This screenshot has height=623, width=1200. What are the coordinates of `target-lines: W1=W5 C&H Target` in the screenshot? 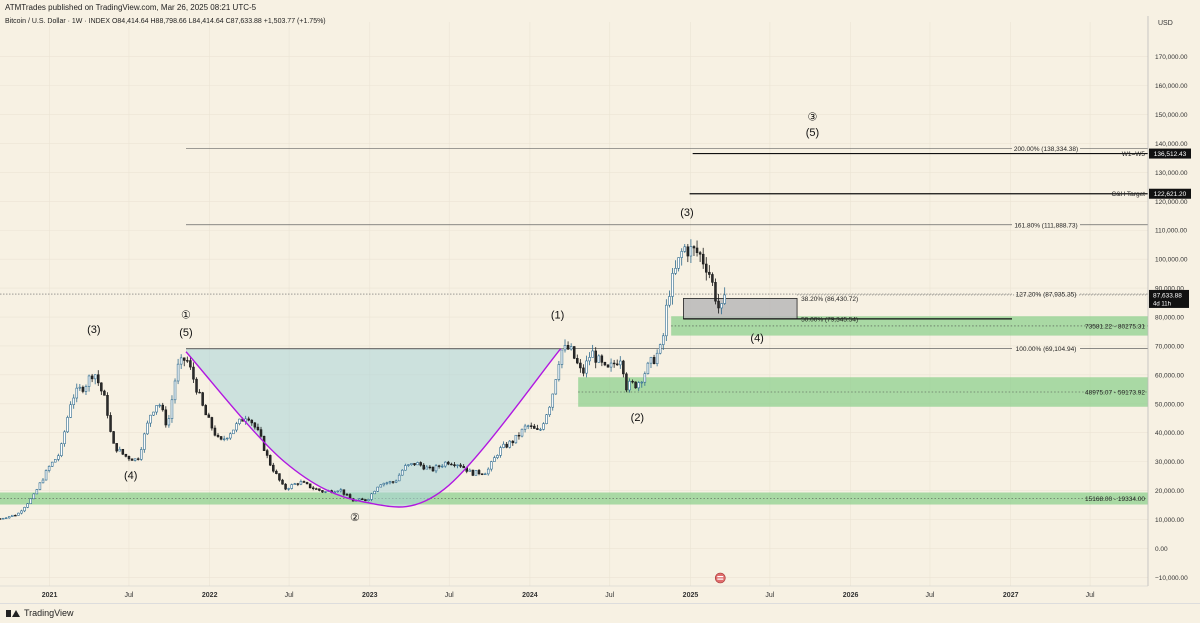 It's located at (918, 174).